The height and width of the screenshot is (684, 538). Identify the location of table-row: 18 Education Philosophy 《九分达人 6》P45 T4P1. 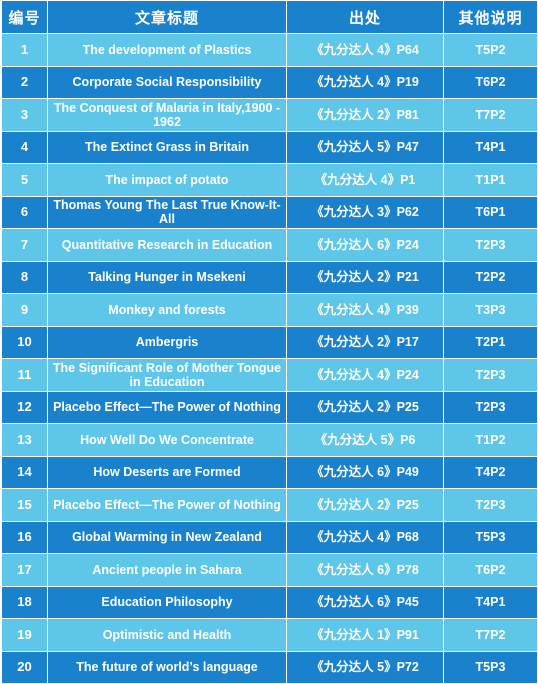
(269, 602).